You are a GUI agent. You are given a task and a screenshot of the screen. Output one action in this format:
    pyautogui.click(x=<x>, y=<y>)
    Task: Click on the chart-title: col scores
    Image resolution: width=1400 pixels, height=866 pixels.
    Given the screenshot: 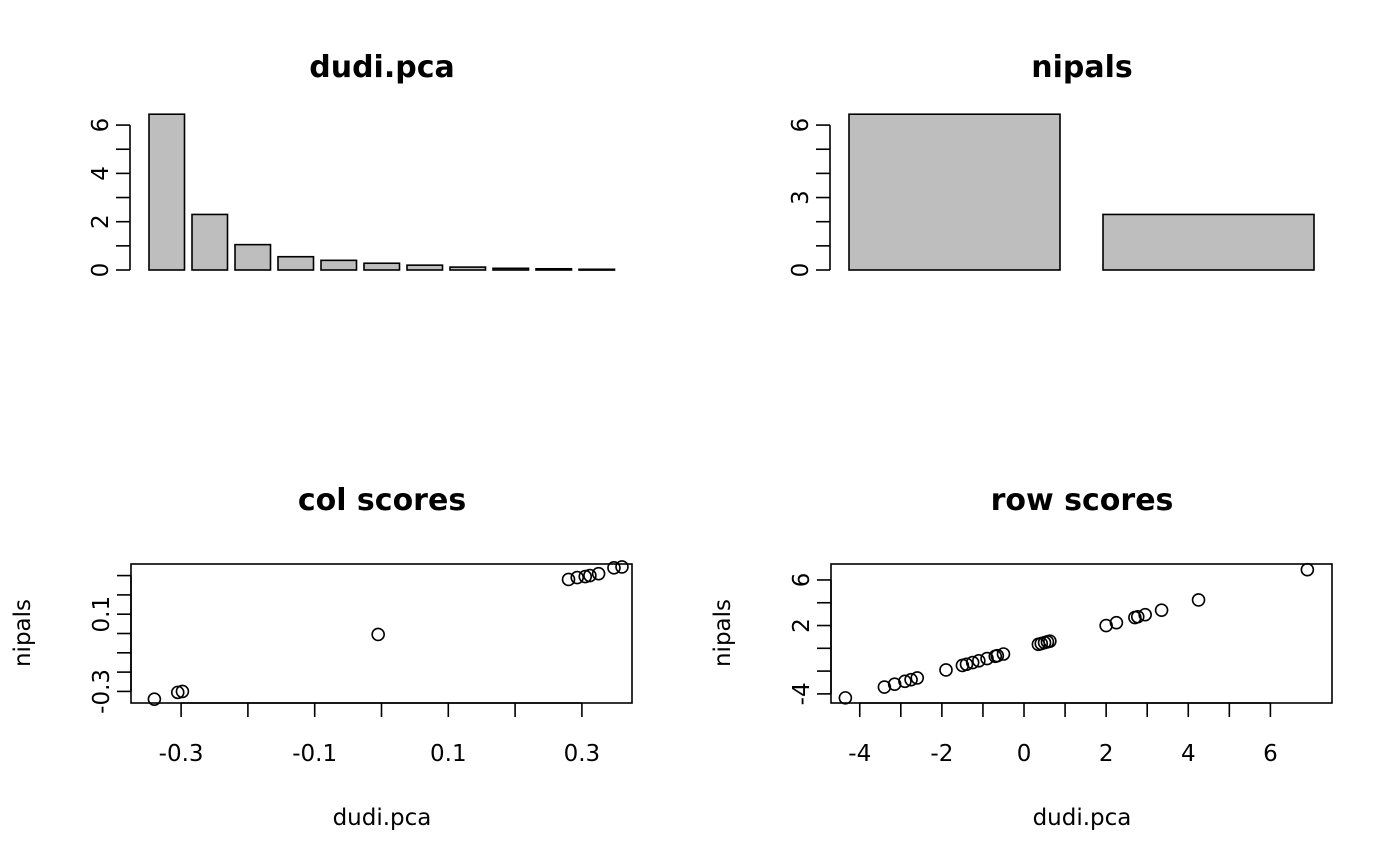 What is the action you would take?
    pyautogui.click(x=382, y=500)
    